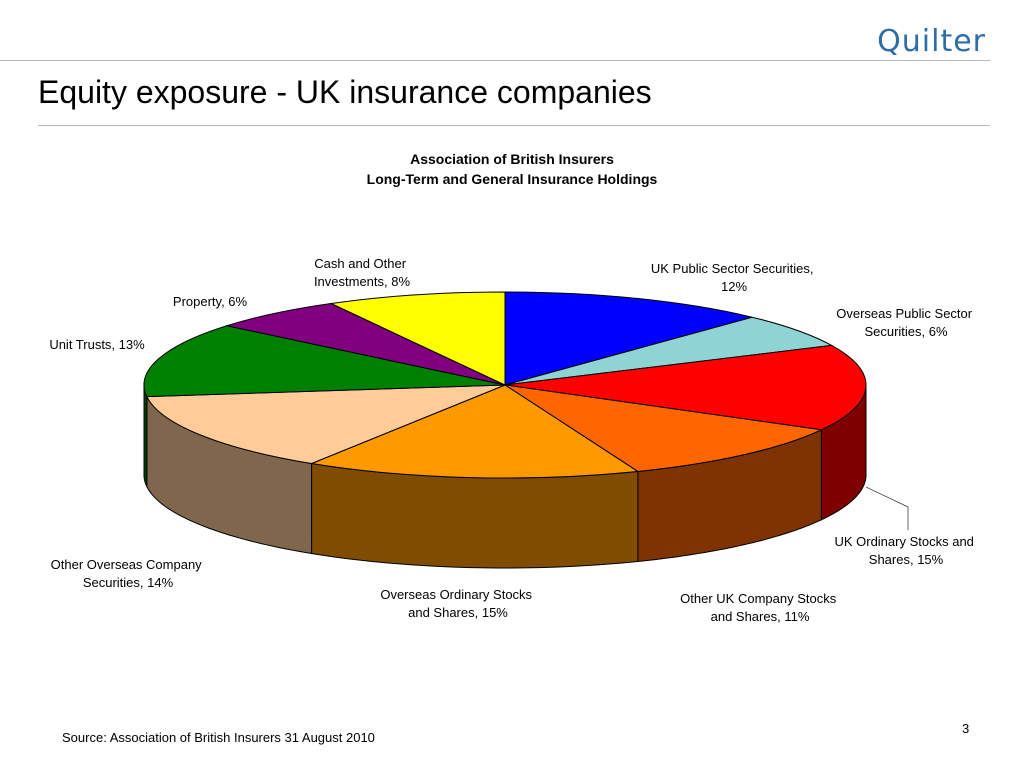 This screenshot has width=1024, height=768. What do you see at coordinates (145, 436) in the screenshot?
I see `pie-side-unit-trusts` at bounding box center [145, 436].